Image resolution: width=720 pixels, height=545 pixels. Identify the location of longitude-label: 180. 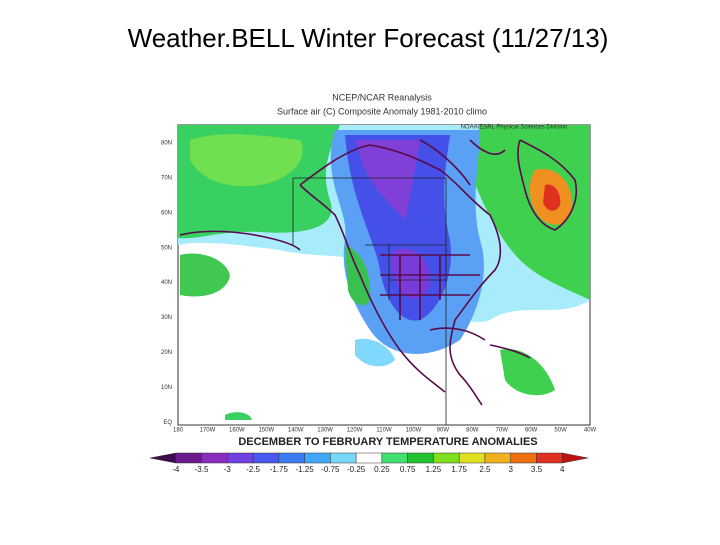
(178, 431).